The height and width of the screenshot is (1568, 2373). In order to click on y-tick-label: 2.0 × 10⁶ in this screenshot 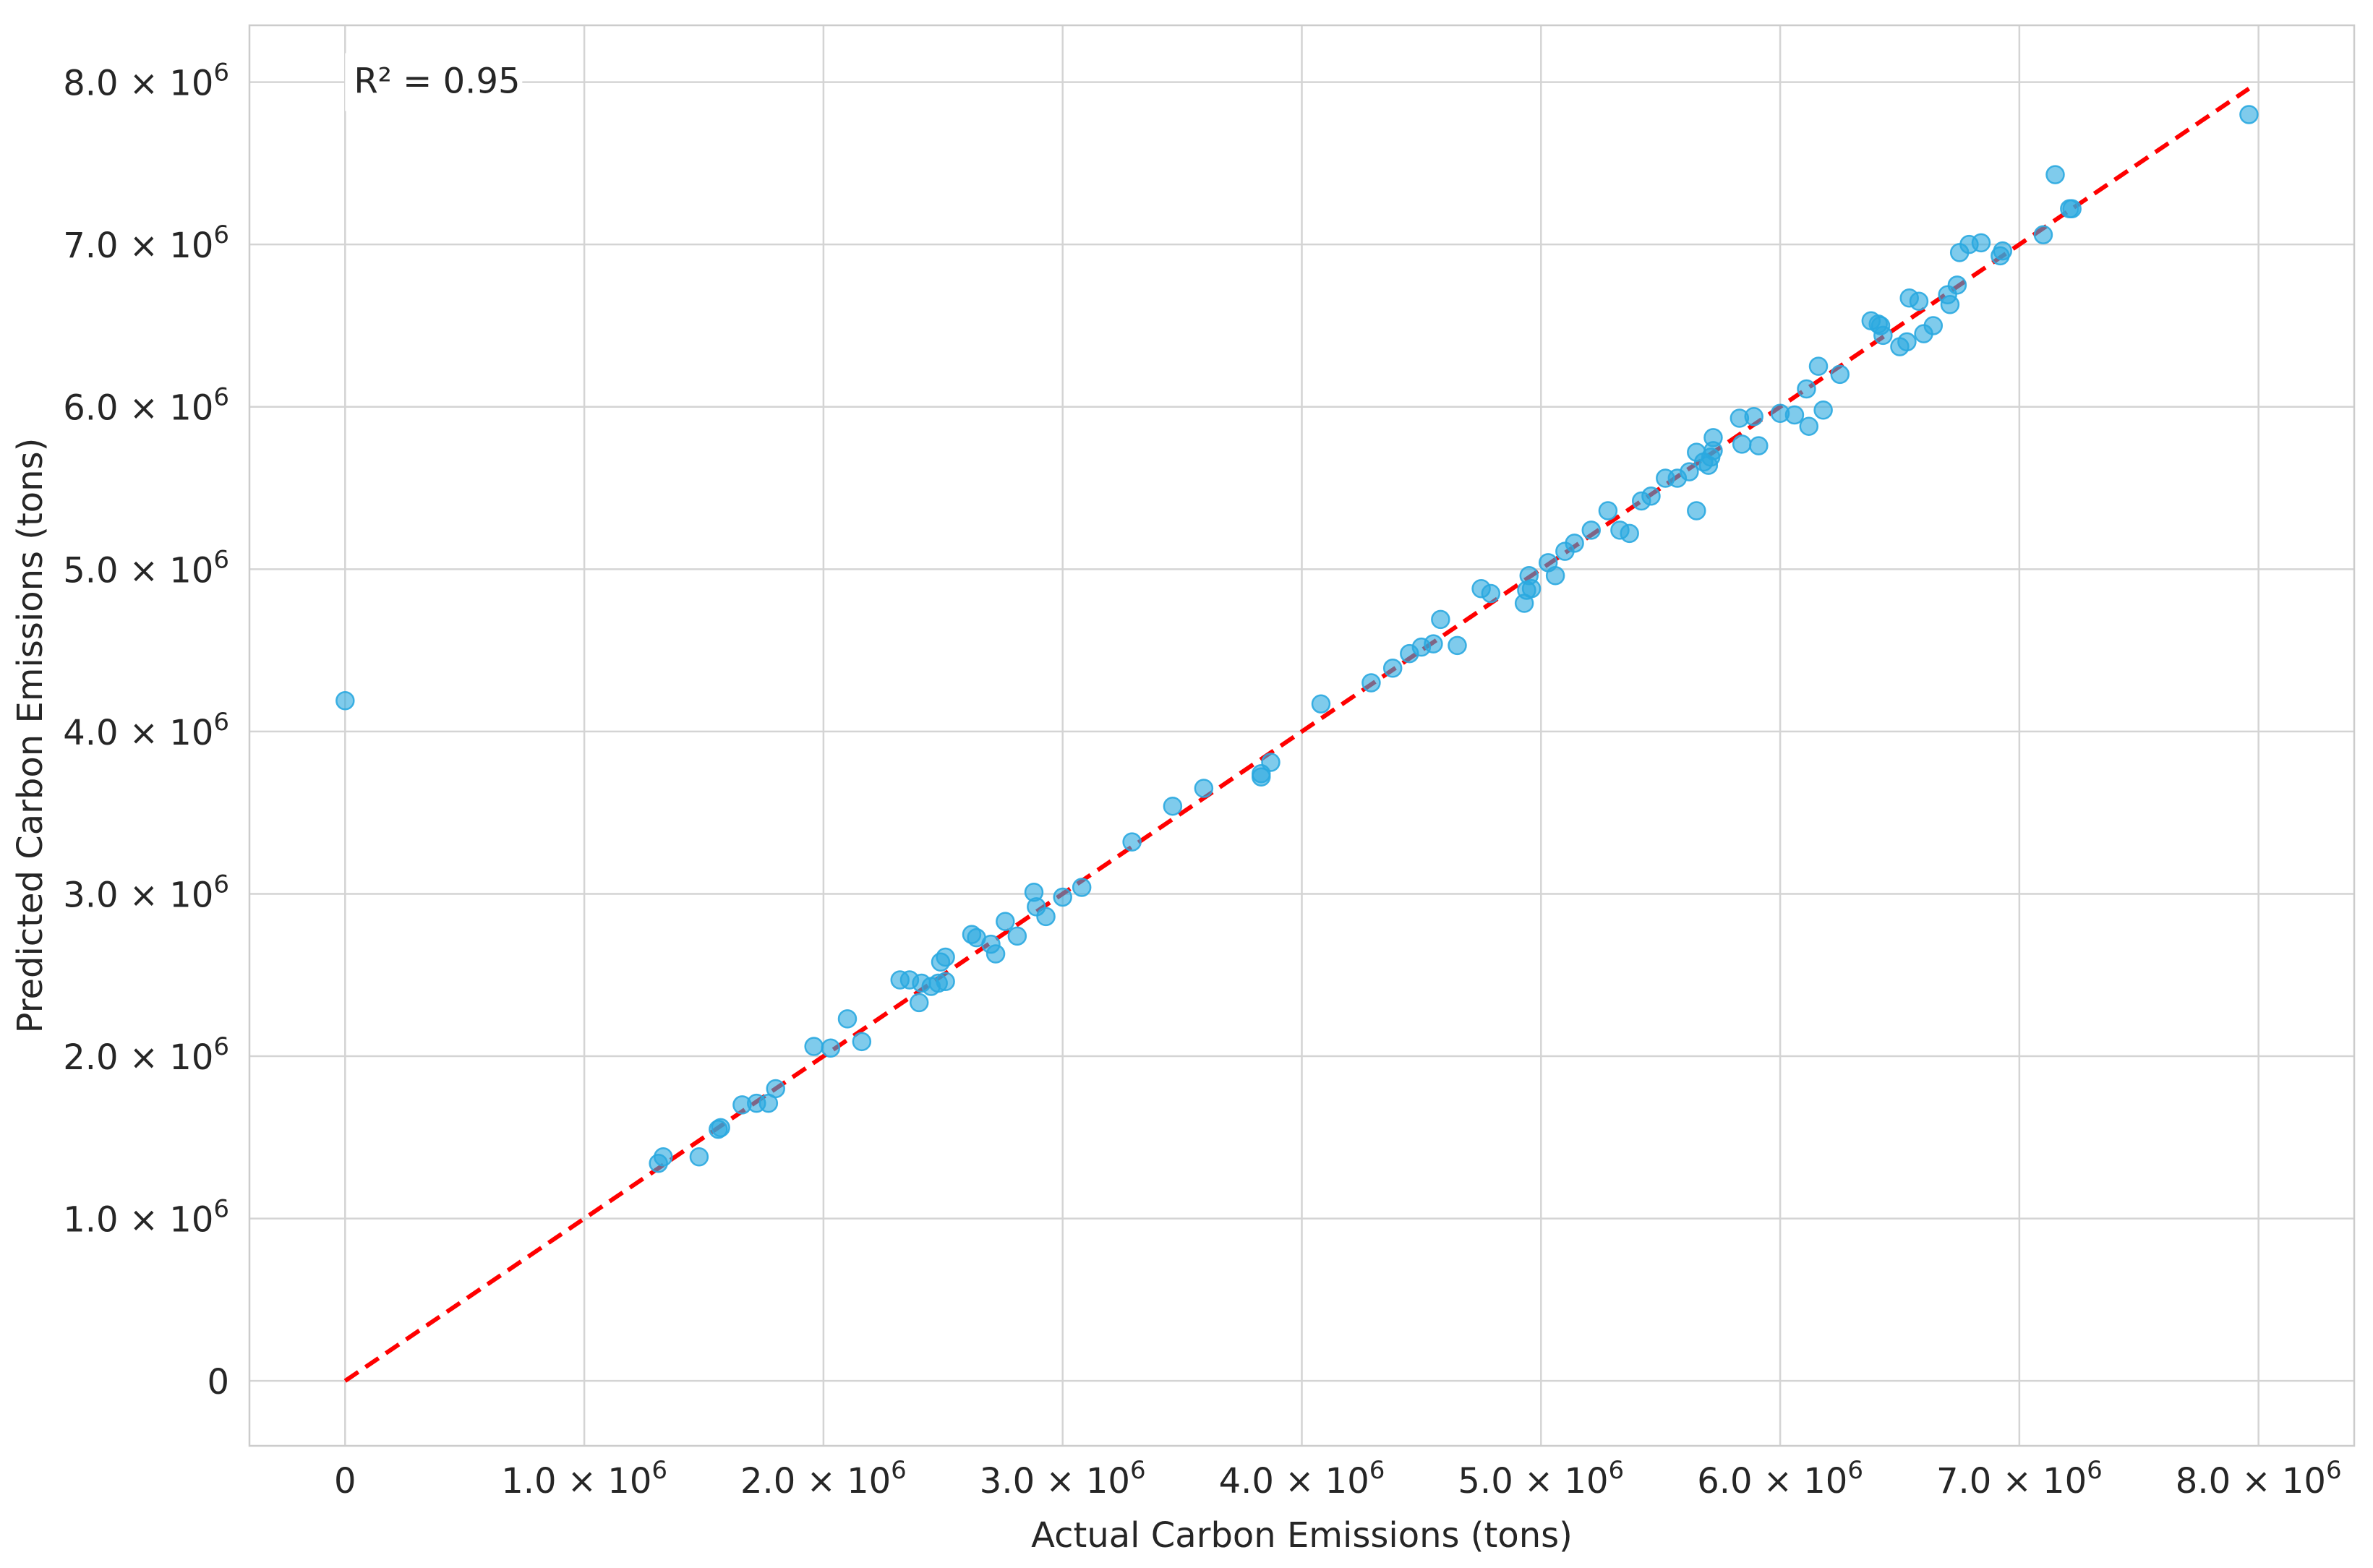, I will do `click(146, 1055)`.